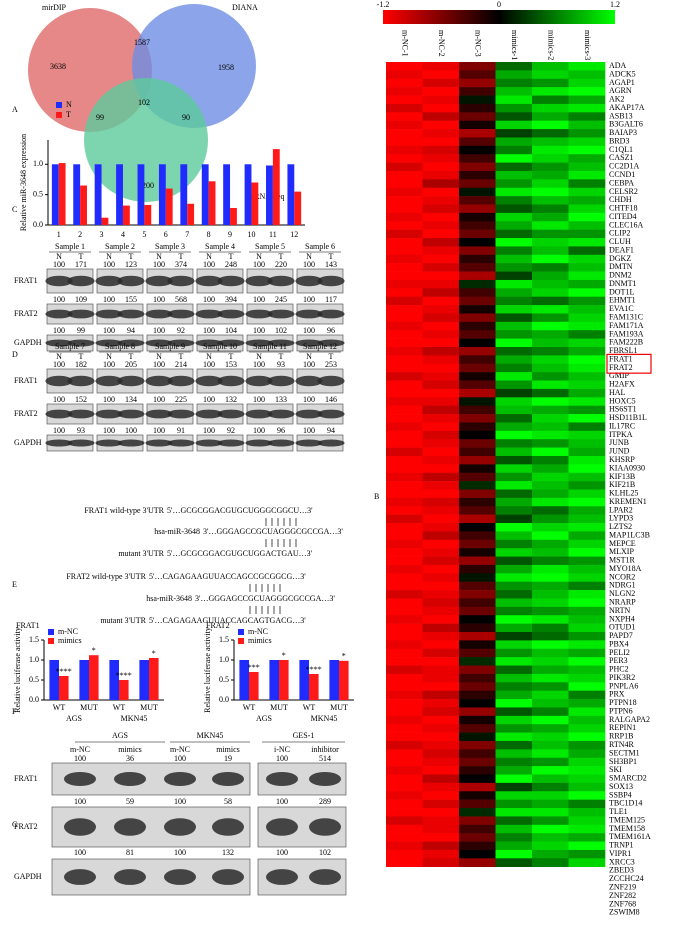 This screenshot has height=941, width=685. Describe the element at coordinates (186, 117) in the screenshot. I see `venn-count: 90` at that location.